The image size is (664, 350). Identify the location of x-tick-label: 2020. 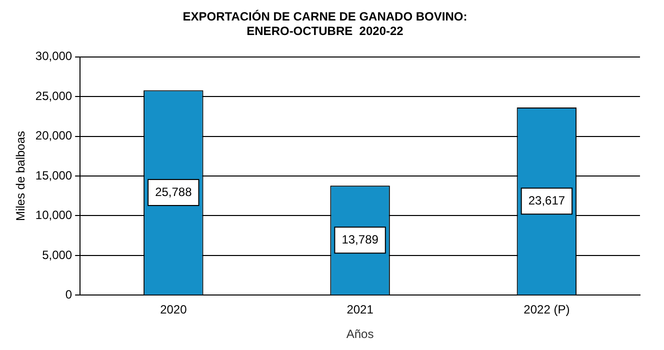
(174, 309).